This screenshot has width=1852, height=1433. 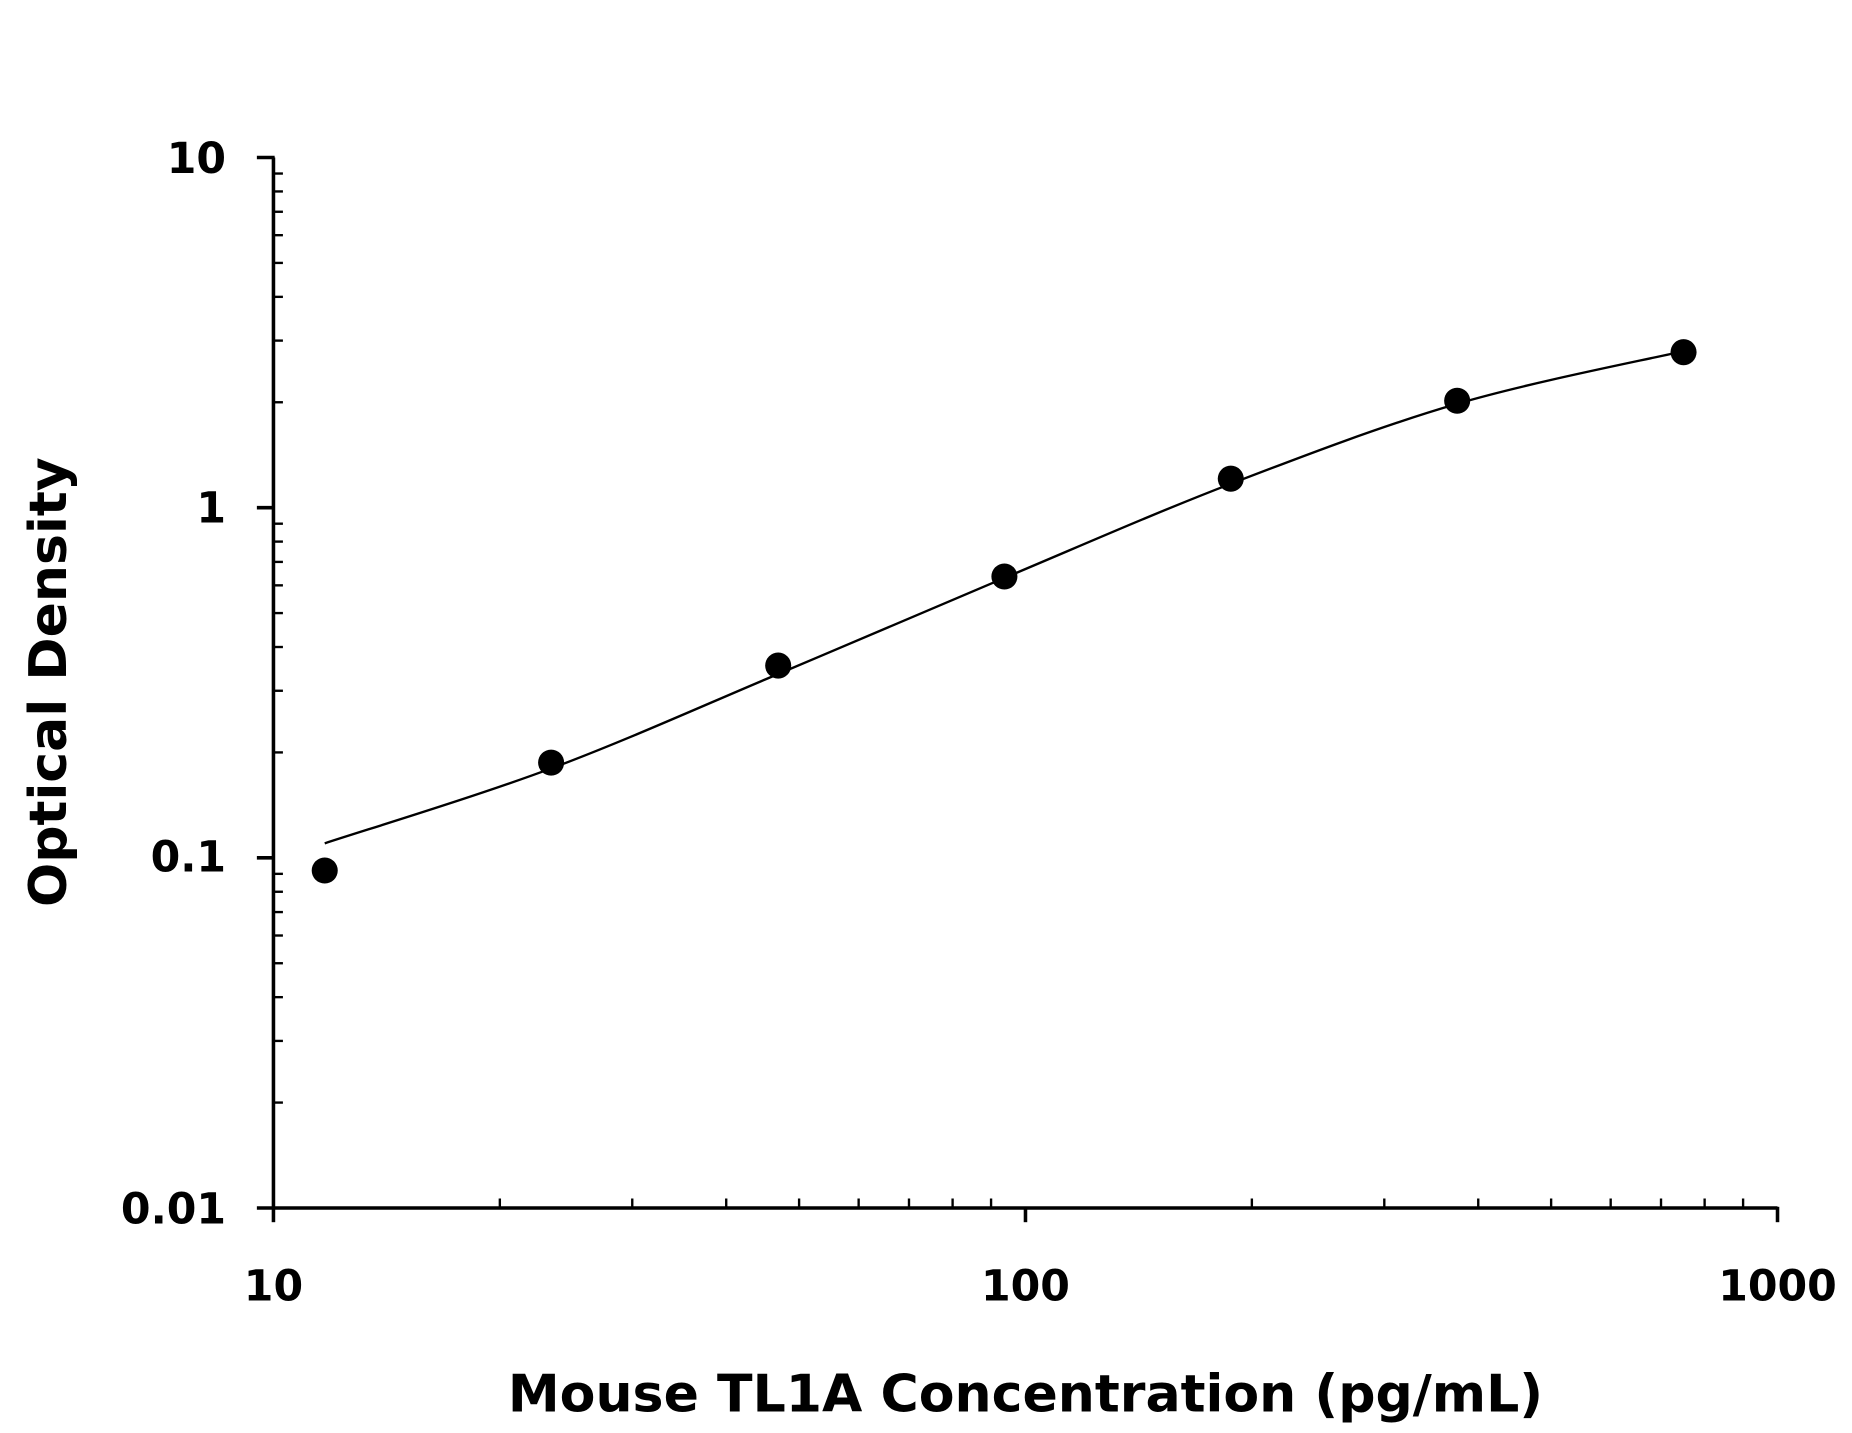 What do you see at coordinates (1025, 1395) in the screenshot?
I see `x-axis-title: Mouse TL1A Concentration (pg/mL)` at bounding box center [1025, 1395].